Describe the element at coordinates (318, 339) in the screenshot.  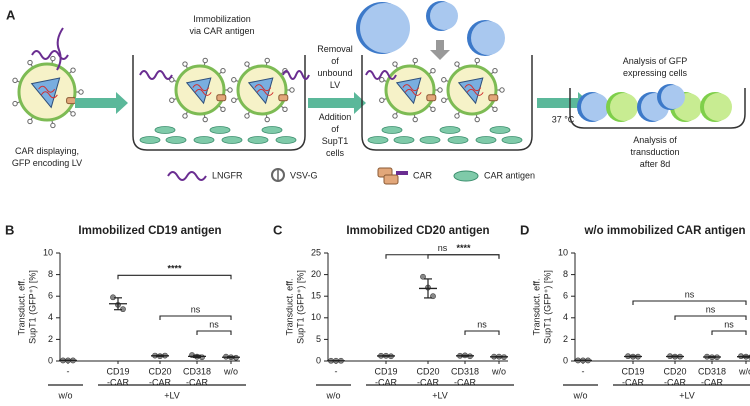
I see `y-tick-label: 5` at that location.